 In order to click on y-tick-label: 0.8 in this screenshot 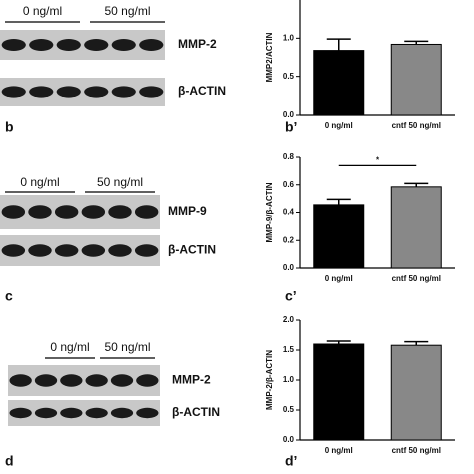, I will do `click(289, 156)`.